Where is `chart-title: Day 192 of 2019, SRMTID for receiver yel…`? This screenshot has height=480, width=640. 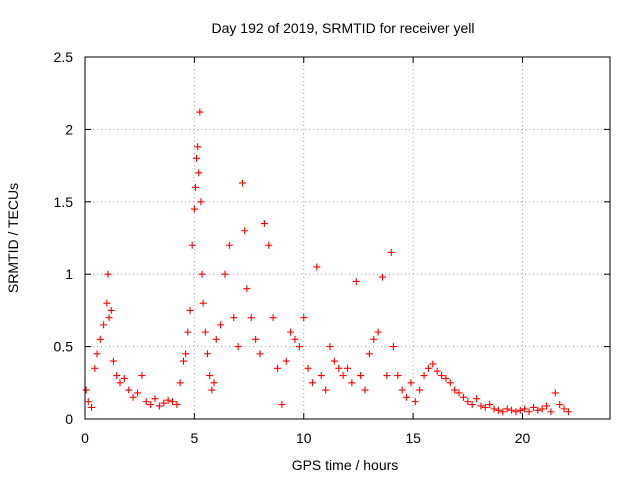 chart-title: Day 192 of 2019, SRMTID for receiver yel… is located at coordinates (343, 28).